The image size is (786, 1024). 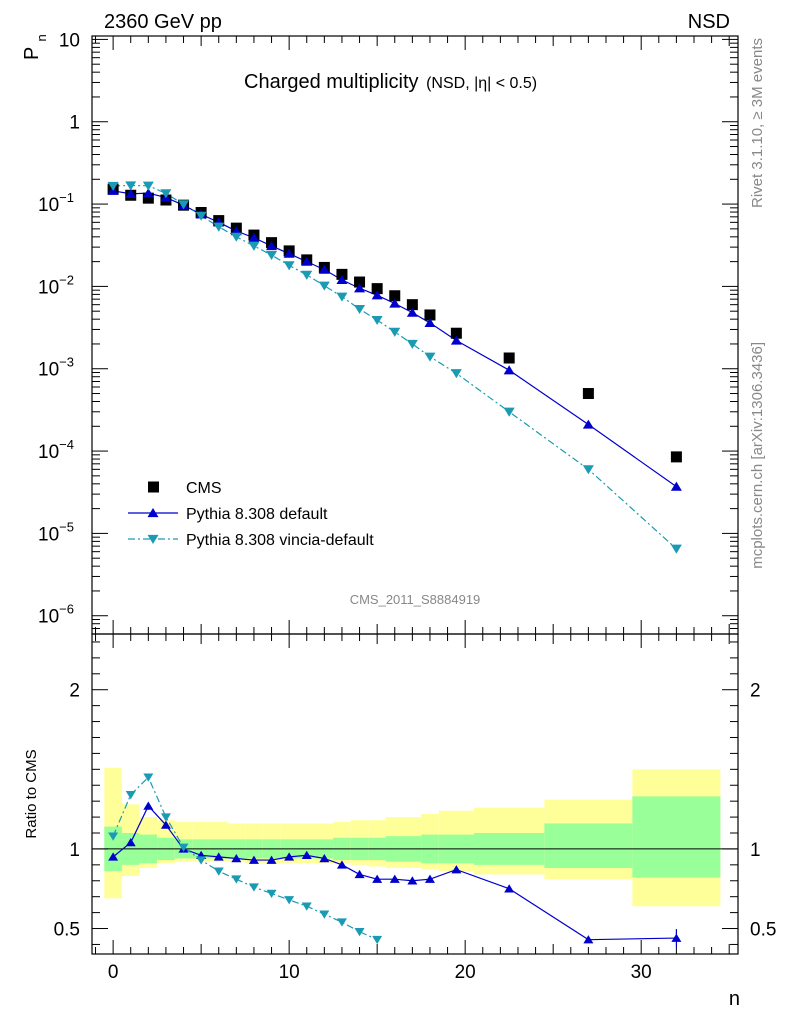 What do you see at coordinates (734, 999) in the screenshot?
I see `x-axis-label: n` at bounding box center [734, 999].